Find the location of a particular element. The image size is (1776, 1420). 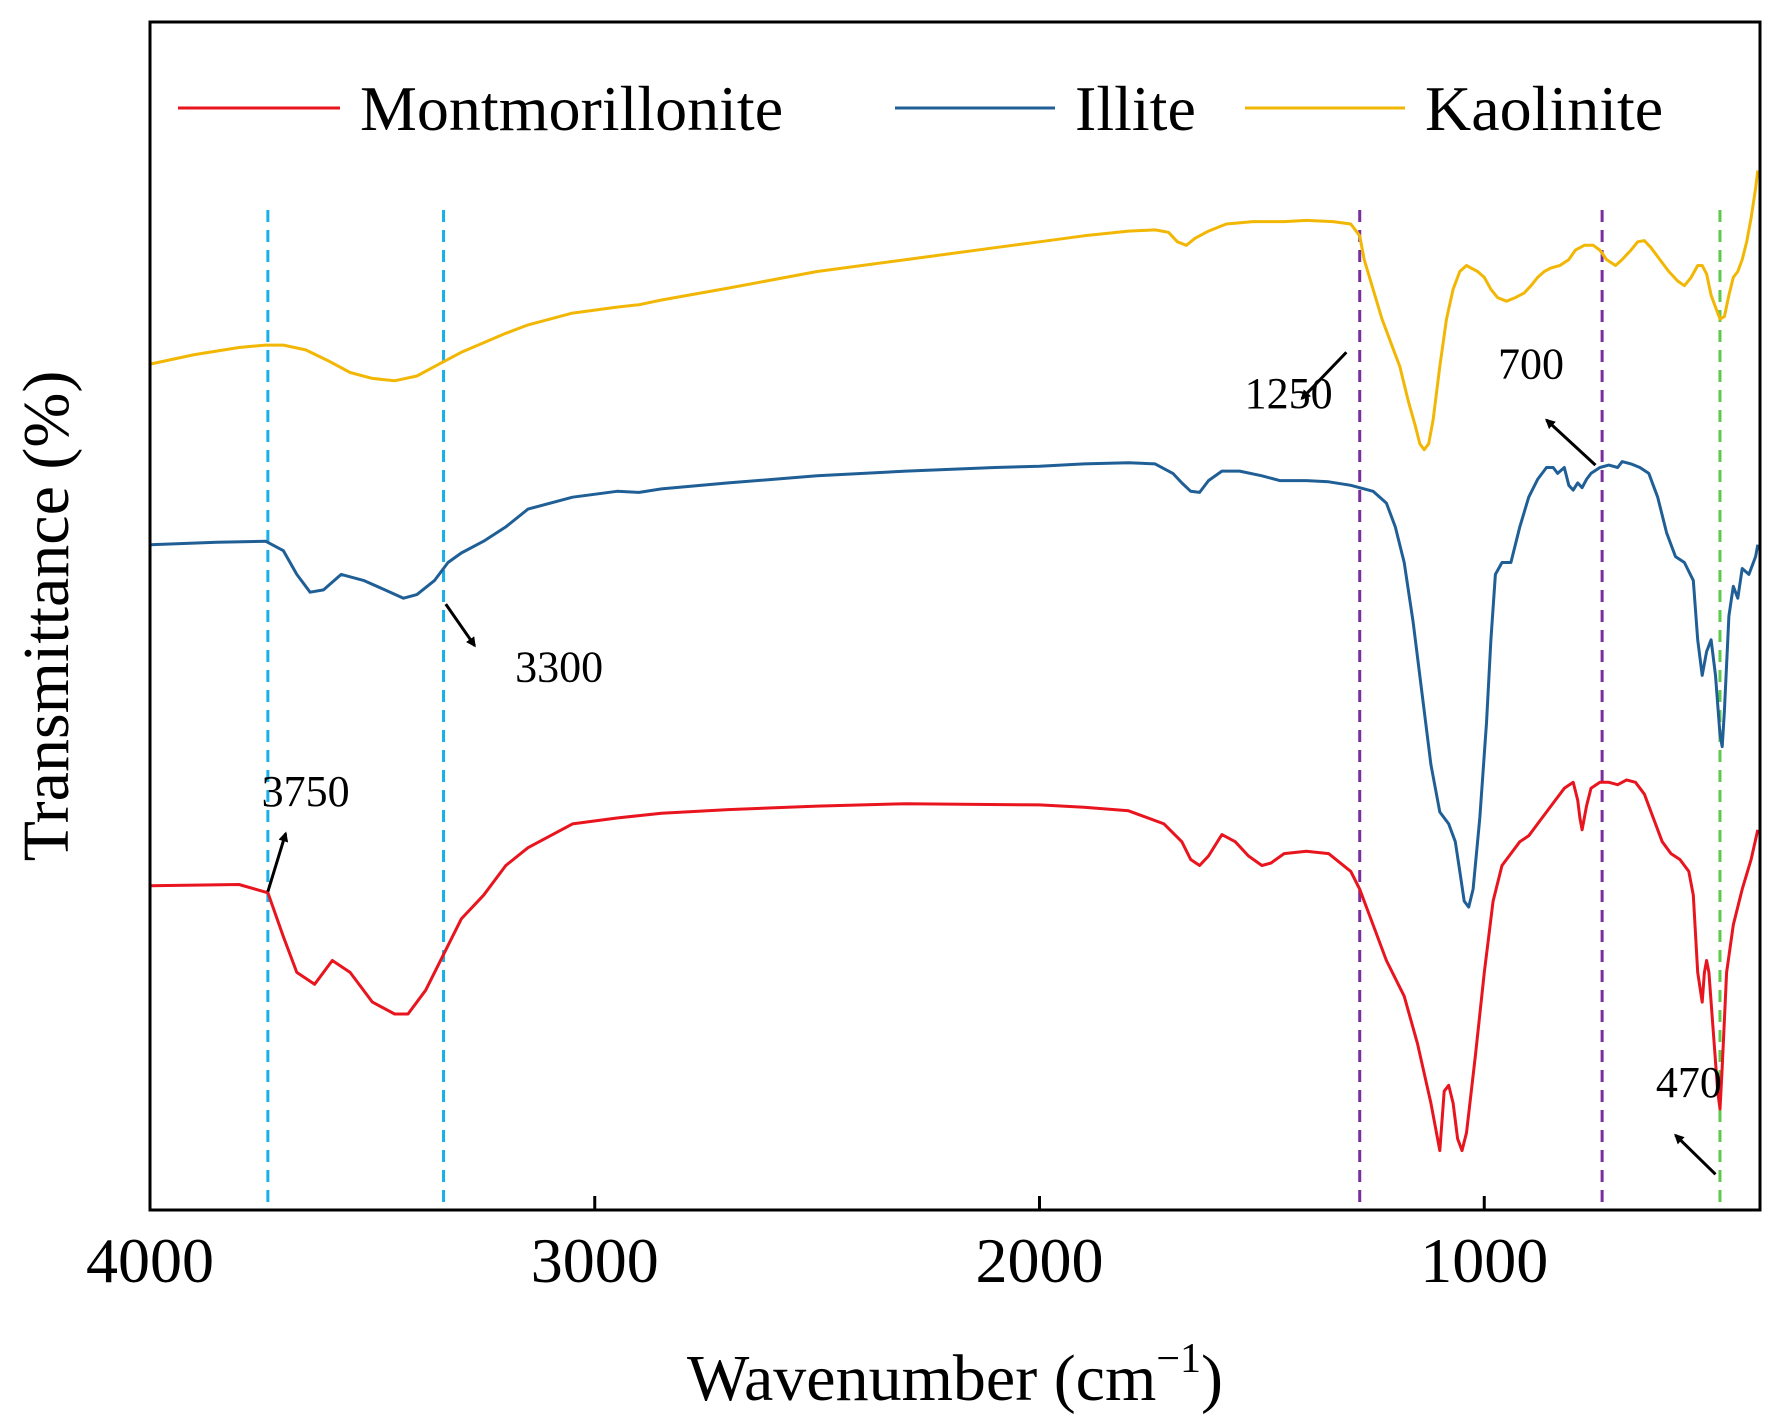

x-tick-label-2000: 2000 is located at coordinates (1040, 1260).